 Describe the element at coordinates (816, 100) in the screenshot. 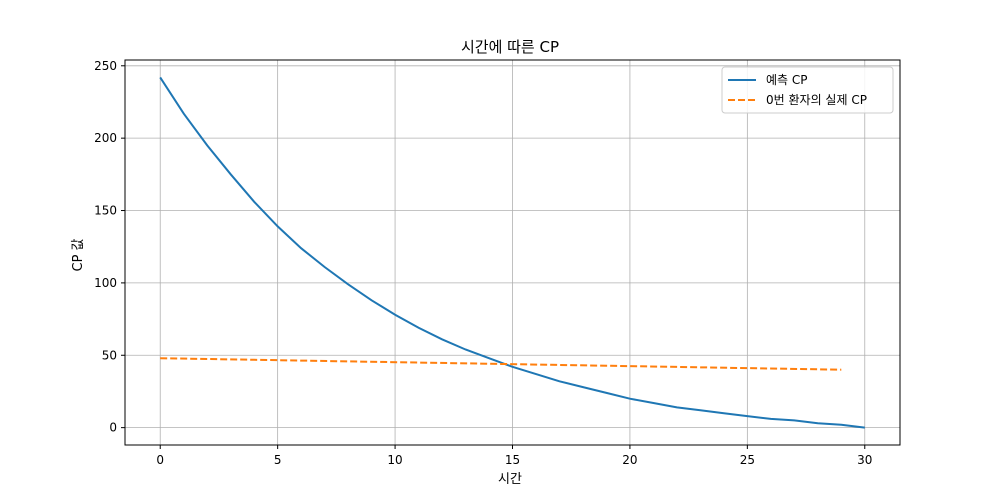

I see `legend-label: 0번 환자의 실제 CP` at that location.